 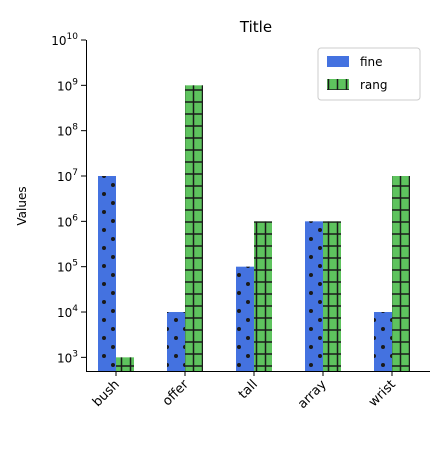 I want to click on y-tick-label: 10³, so click(x=67, y=357).